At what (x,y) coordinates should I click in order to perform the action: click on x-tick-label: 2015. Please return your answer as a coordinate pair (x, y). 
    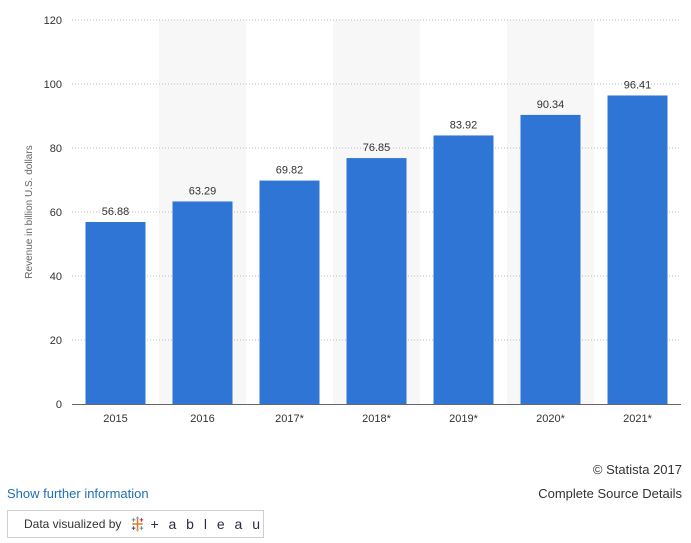
    Looking at the image, I should click on (115, 419).